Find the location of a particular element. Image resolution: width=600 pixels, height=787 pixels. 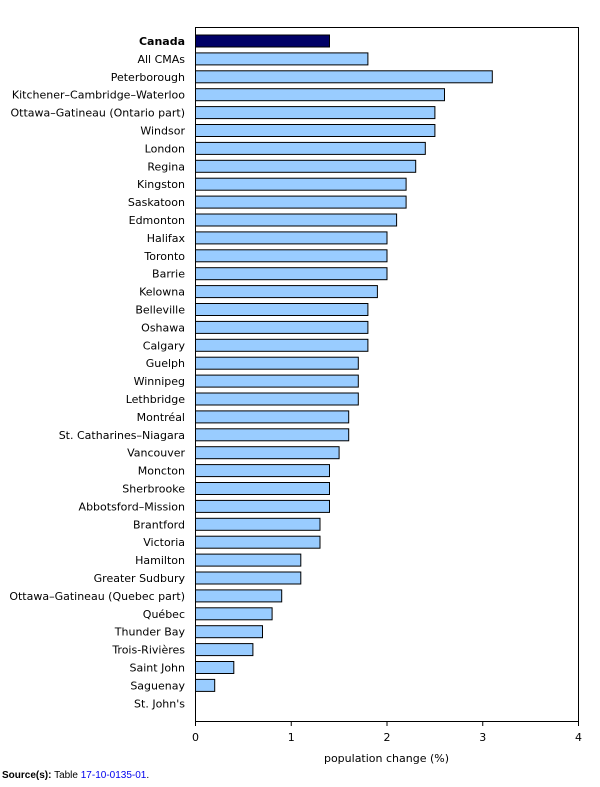

category-label: Saskatoon is located at coordinates (156, 202).